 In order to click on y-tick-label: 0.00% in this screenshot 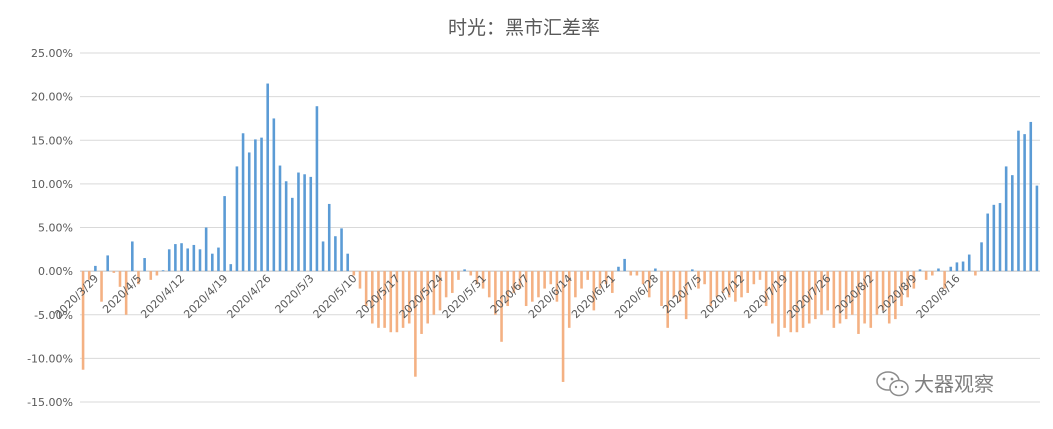, I will do `click(55, 271)`.